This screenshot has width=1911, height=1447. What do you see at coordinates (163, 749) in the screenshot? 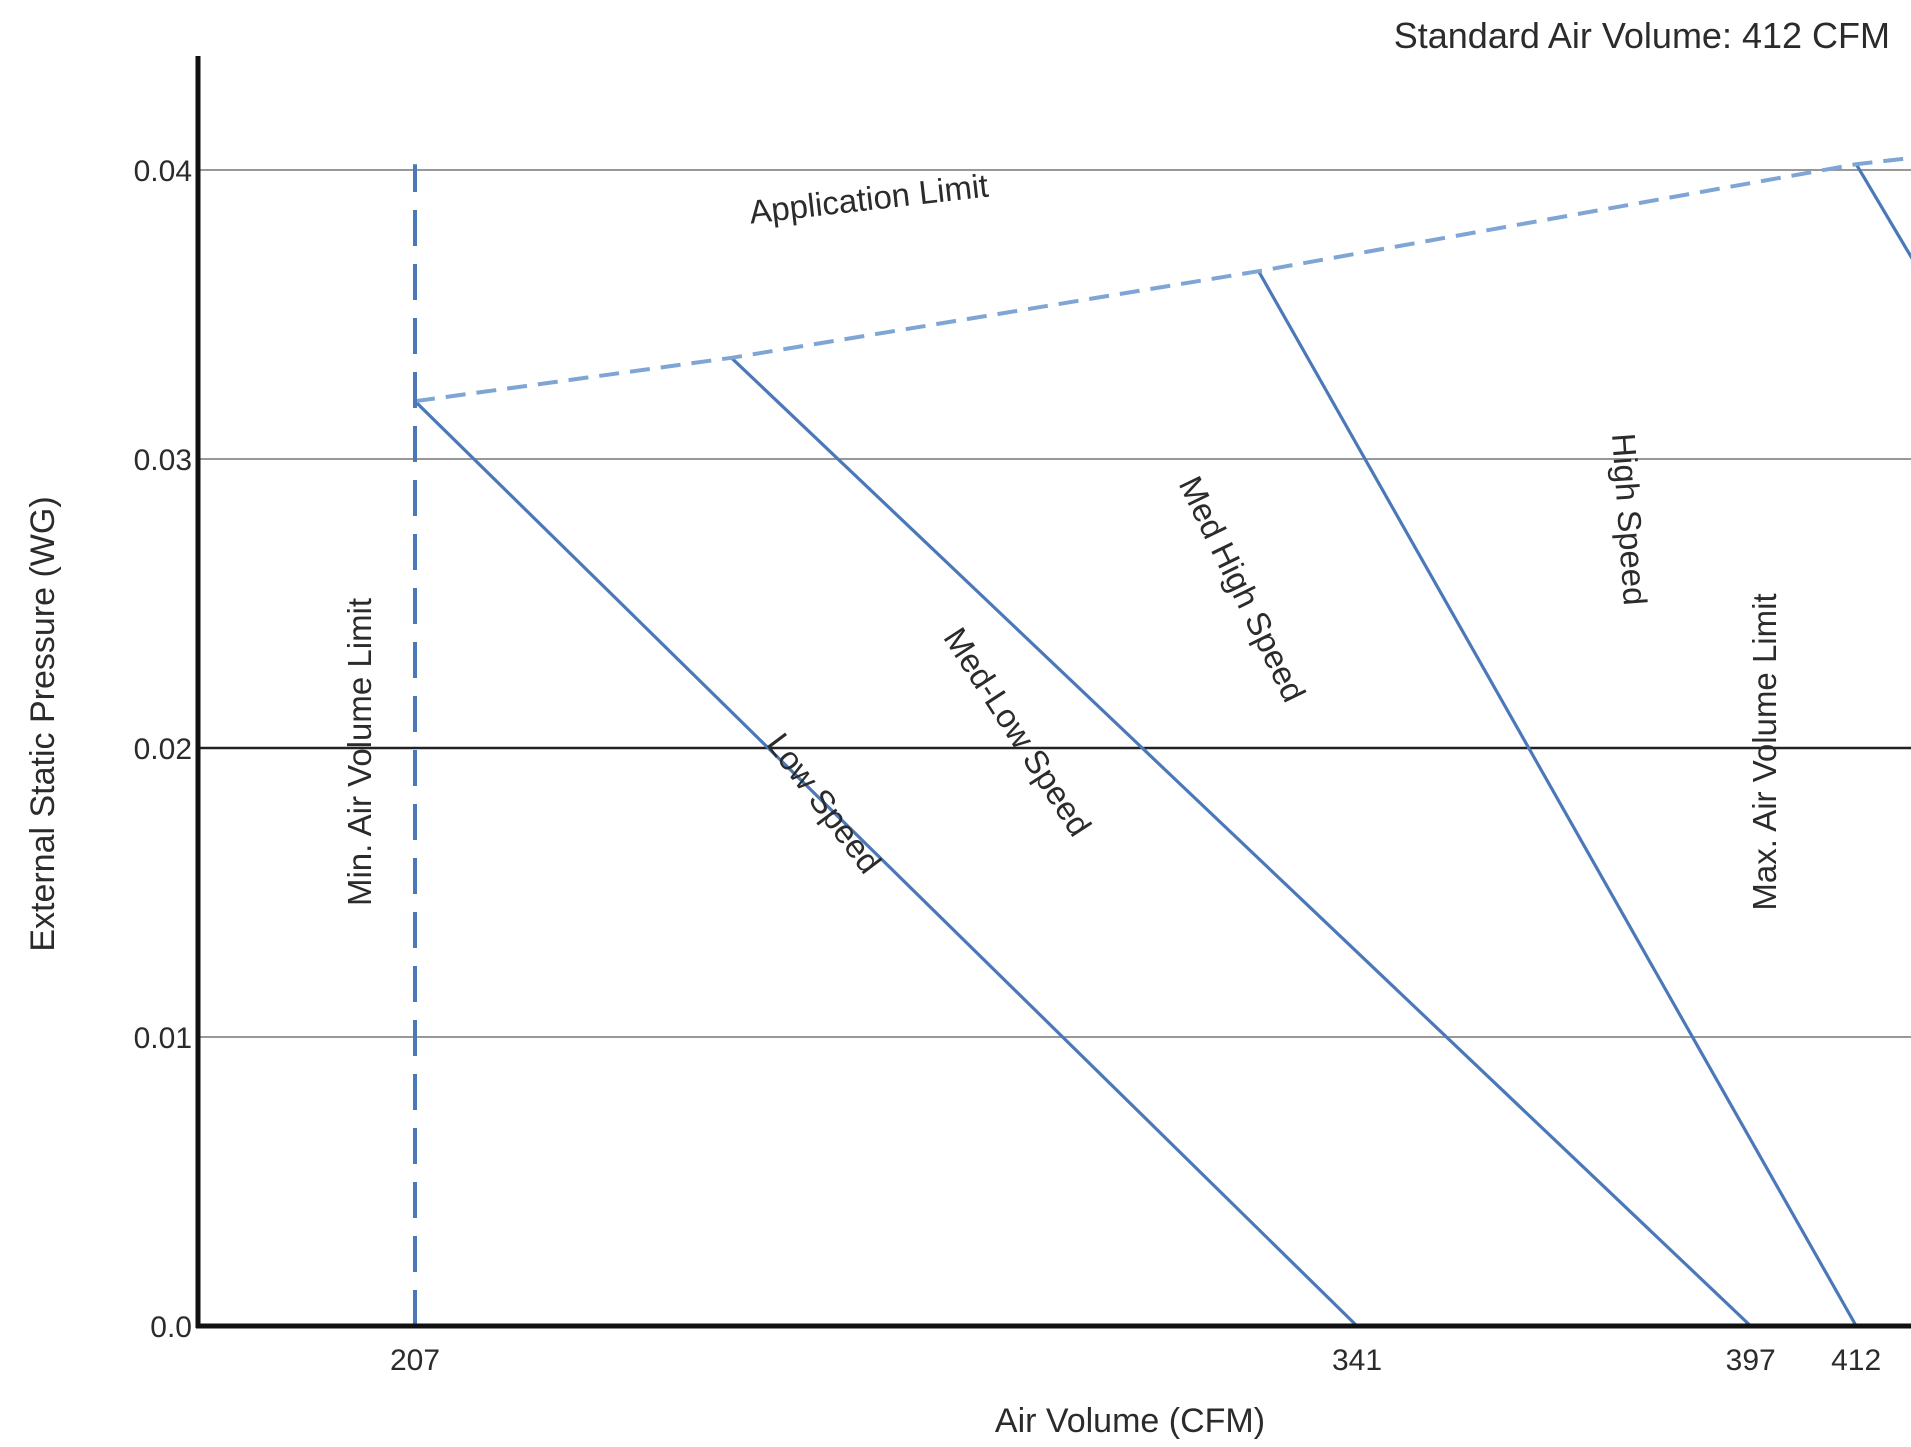
I see `y-tick-label: 0.02` at bounding box center [163, 749].